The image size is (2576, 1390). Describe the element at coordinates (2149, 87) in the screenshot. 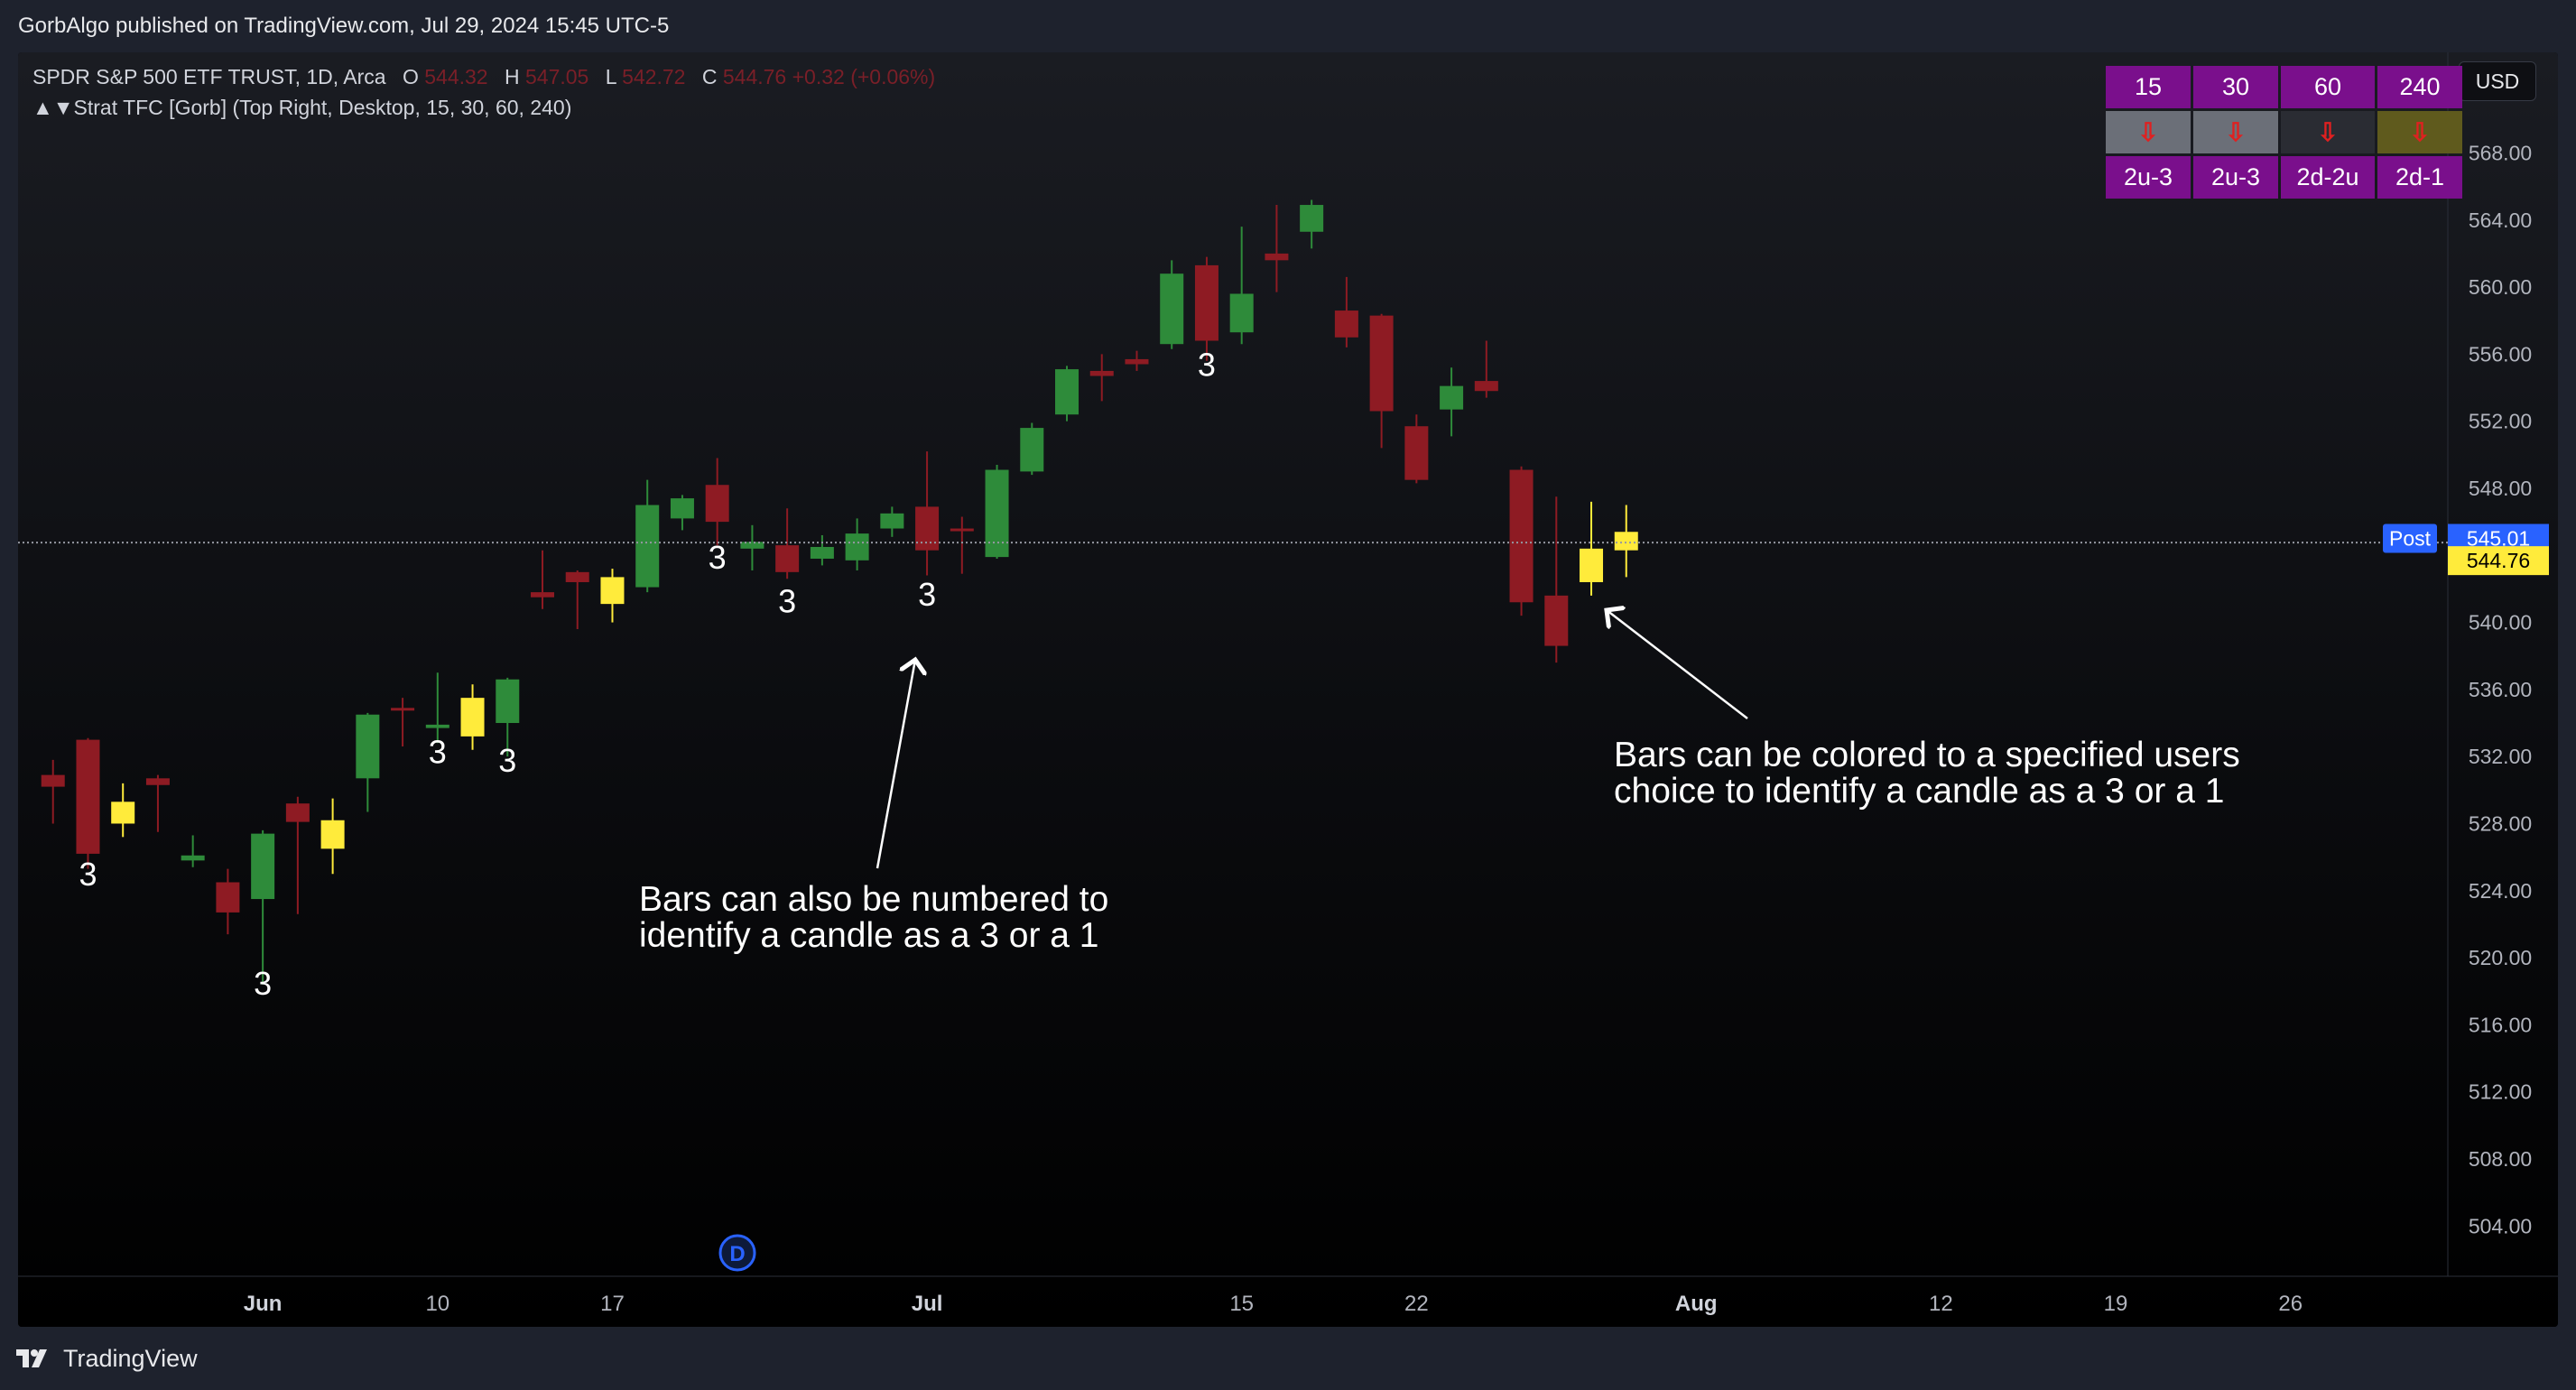

I see `tfc-tf-15: 15` at that location.